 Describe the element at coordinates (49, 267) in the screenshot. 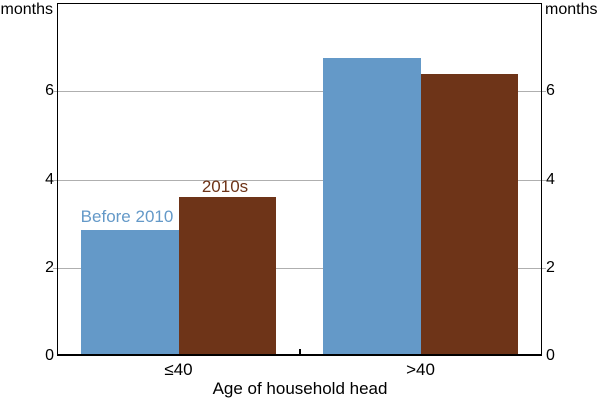

I see `y-tick-label-left-2: 2` at that location.